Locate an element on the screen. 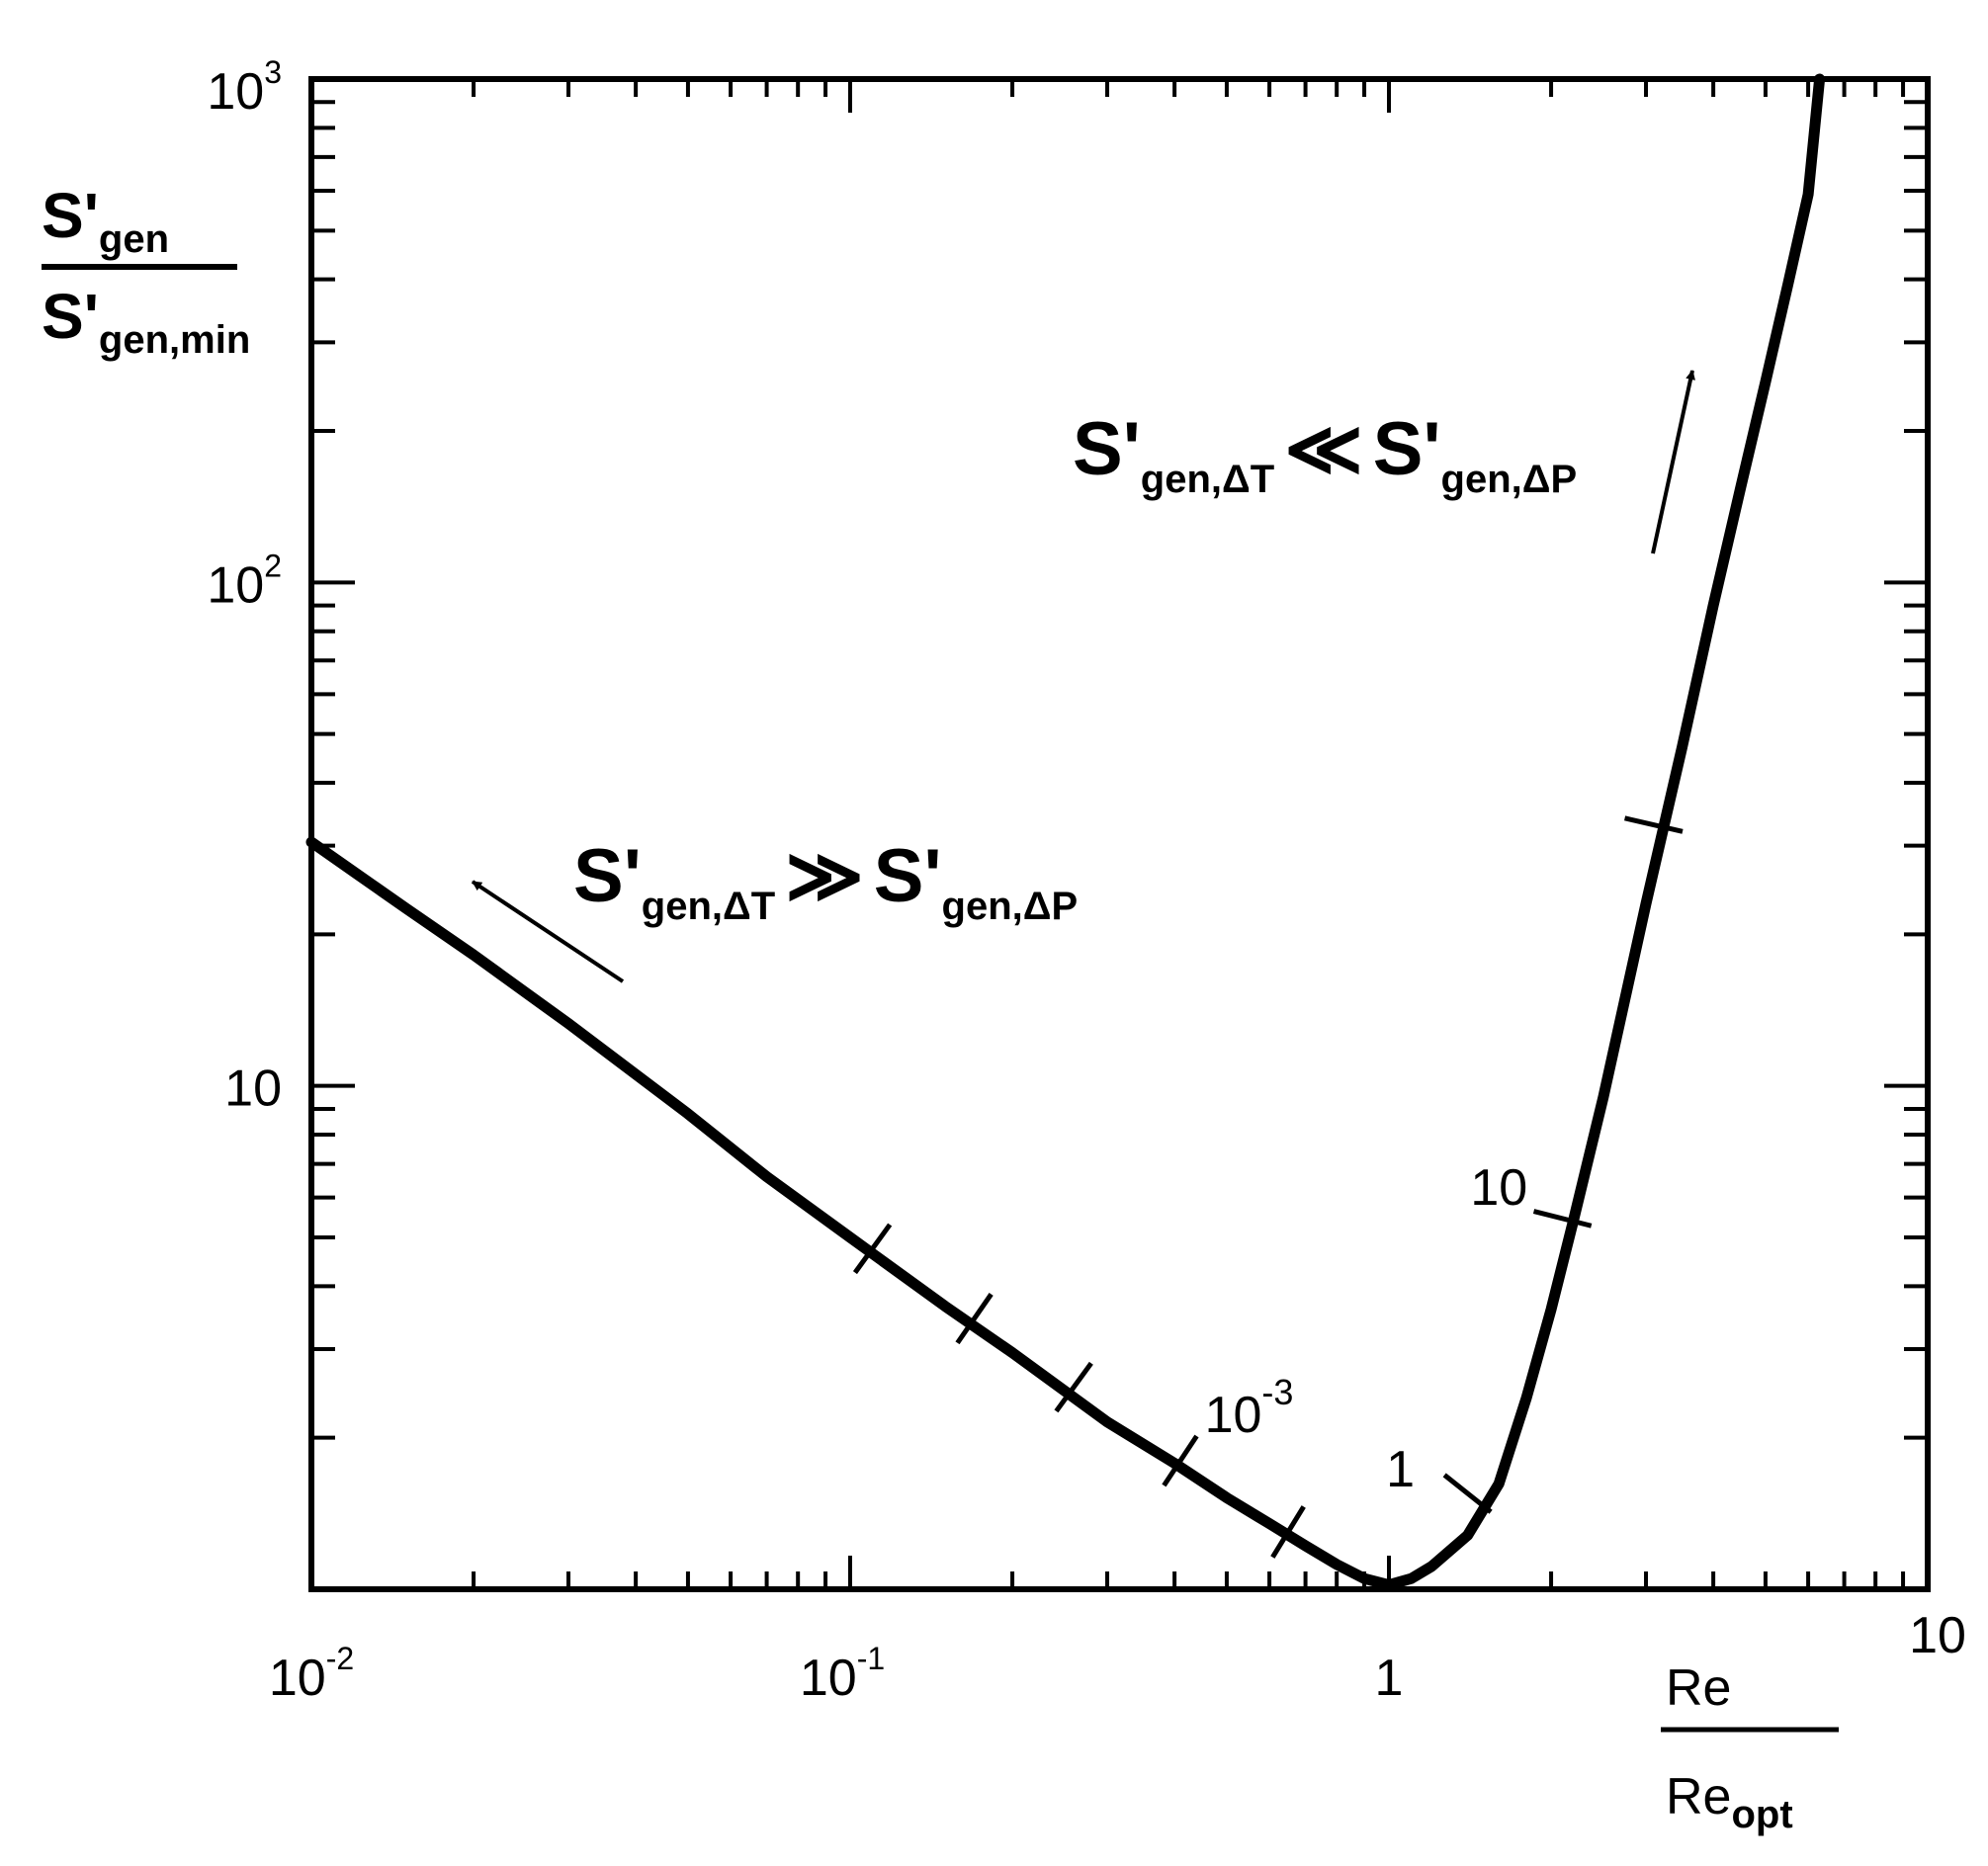 Image resolution: width=1988 pixels, height=1866 pixels. y-tick-label: 10 is located at coordinates (253, 1089).